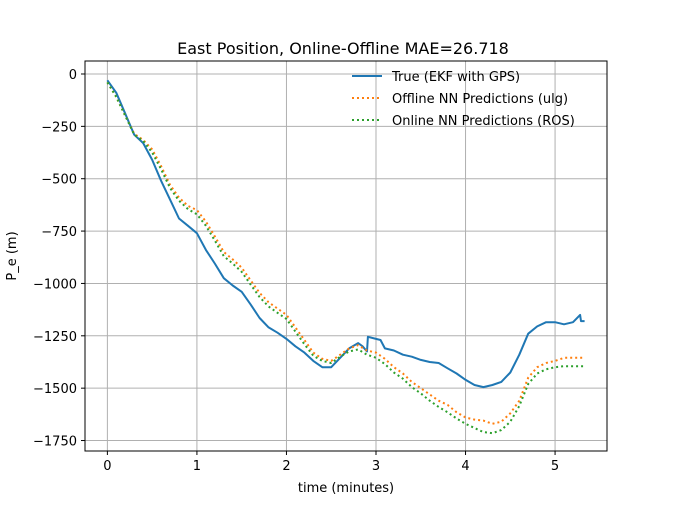 Image resolution: width=675 pixels, height=506 pixels. I want to click on y-tick-label: −1000, so click(55, 284).